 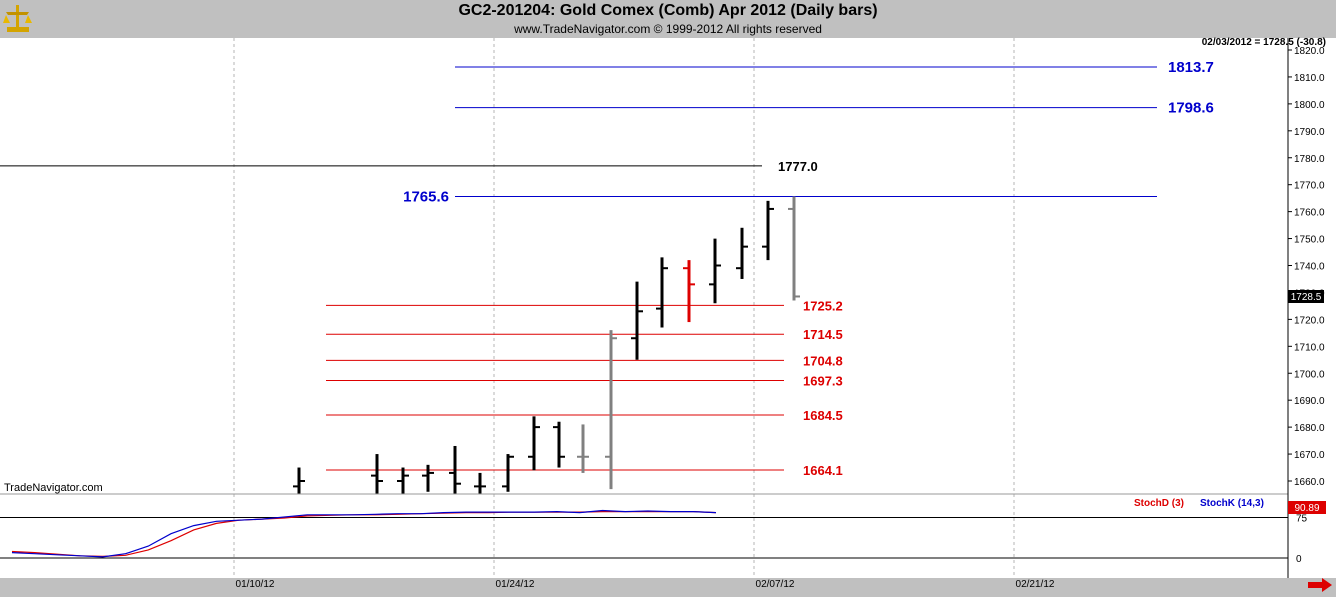 What do you see at coordinates (53, 488) in the screenshot?
I see `watermark-text: TradeNavigator.com` at bounding box center [53, 488].